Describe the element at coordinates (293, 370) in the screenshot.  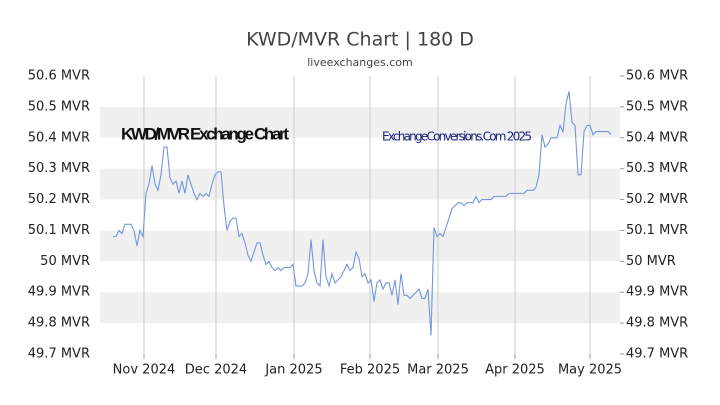
I see `x-tick-label: Jan 2025` at that location.